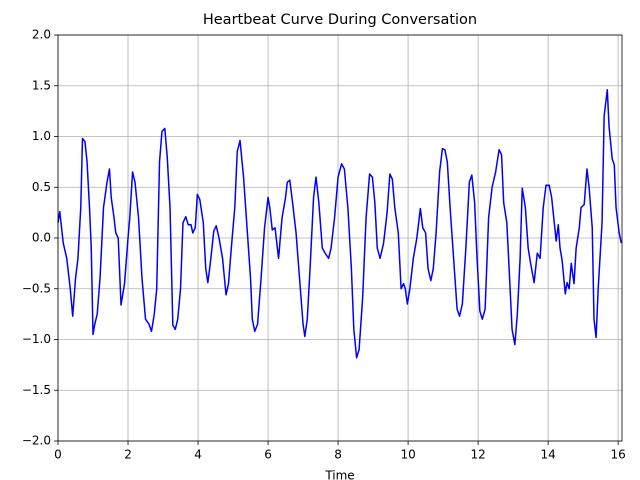 This screenshot has width=640, height=480. Describe the element at coordinates (128, 455) in the screenshot. I see `x-tick-label: 2` at that location.